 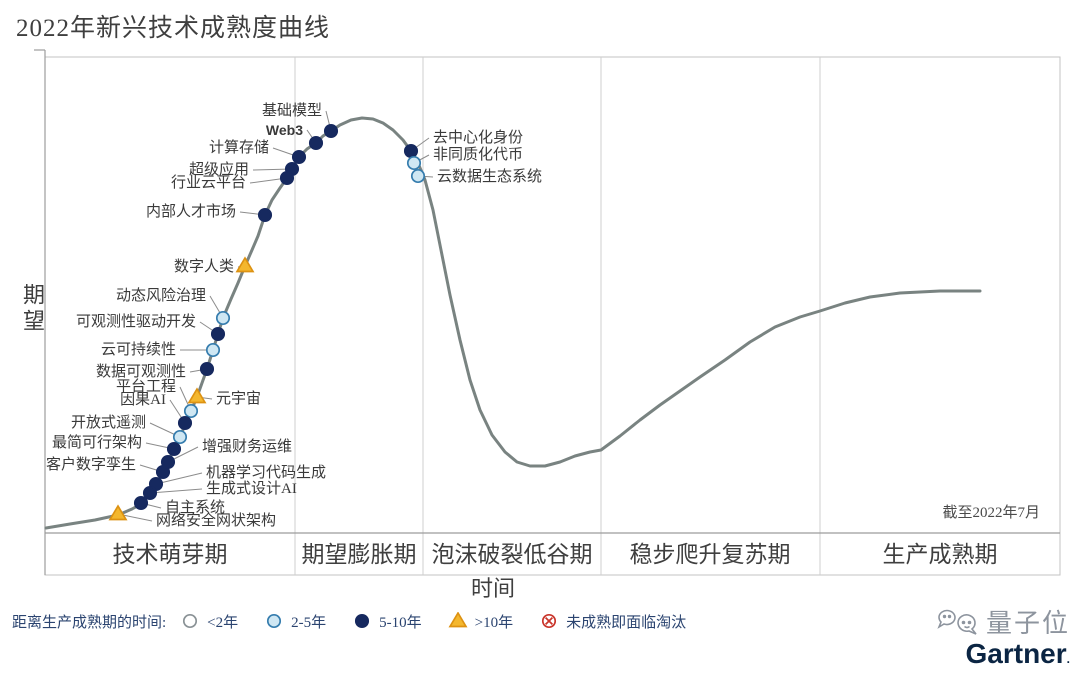 I want to click on legend-swatch-2-5-icon-shape, so click(x=274, y=621).